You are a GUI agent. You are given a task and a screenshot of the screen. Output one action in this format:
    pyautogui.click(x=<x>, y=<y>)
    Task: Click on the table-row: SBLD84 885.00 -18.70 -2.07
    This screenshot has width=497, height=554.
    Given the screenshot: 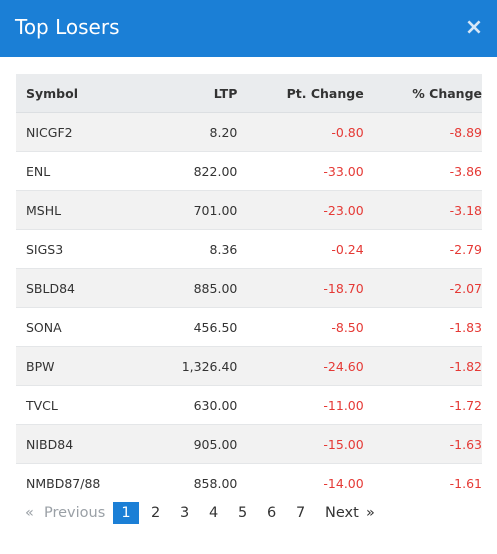 What is the action you would take?
    pyautogui.click(x=249, y=288)
    